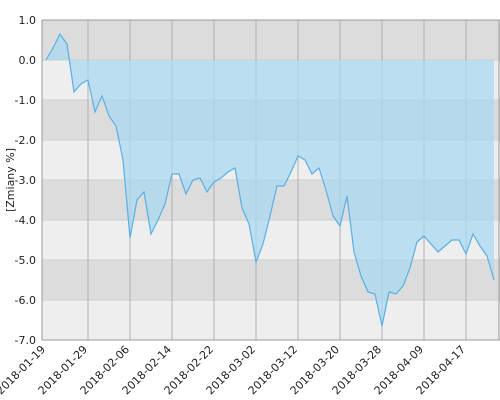 This screenshot has width=500, height=400. What do you see at coordinates (25, 100) in the screenshot?
I see `y-tick-label: -1.0` at bounding box center [25, 100].